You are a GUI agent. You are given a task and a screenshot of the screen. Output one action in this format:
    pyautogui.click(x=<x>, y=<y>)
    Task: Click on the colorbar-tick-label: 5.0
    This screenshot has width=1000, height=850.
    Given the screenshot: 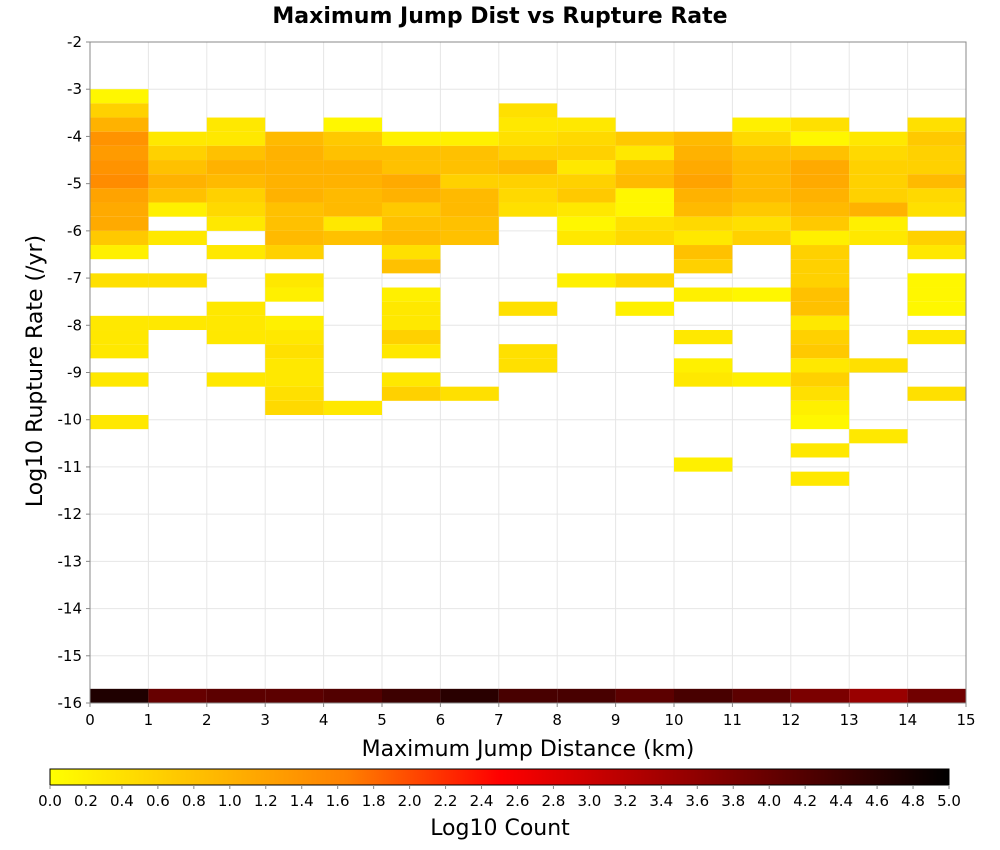 What is the action you would take?
    pyautogui.click(x=949, y=801)
    